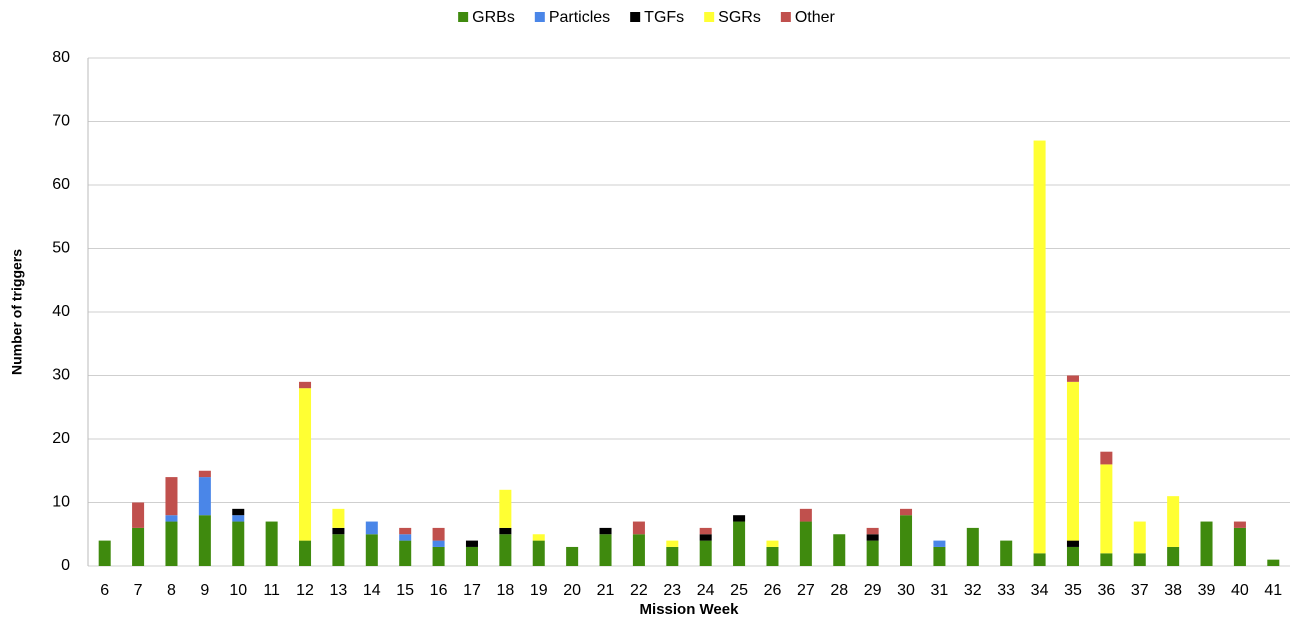 This screenshot has height=618, width=1293. What do you see at coordinates (806, 590) in the screenshot?
I see `x-tick-label: 27` at bounding box center [806, 590].